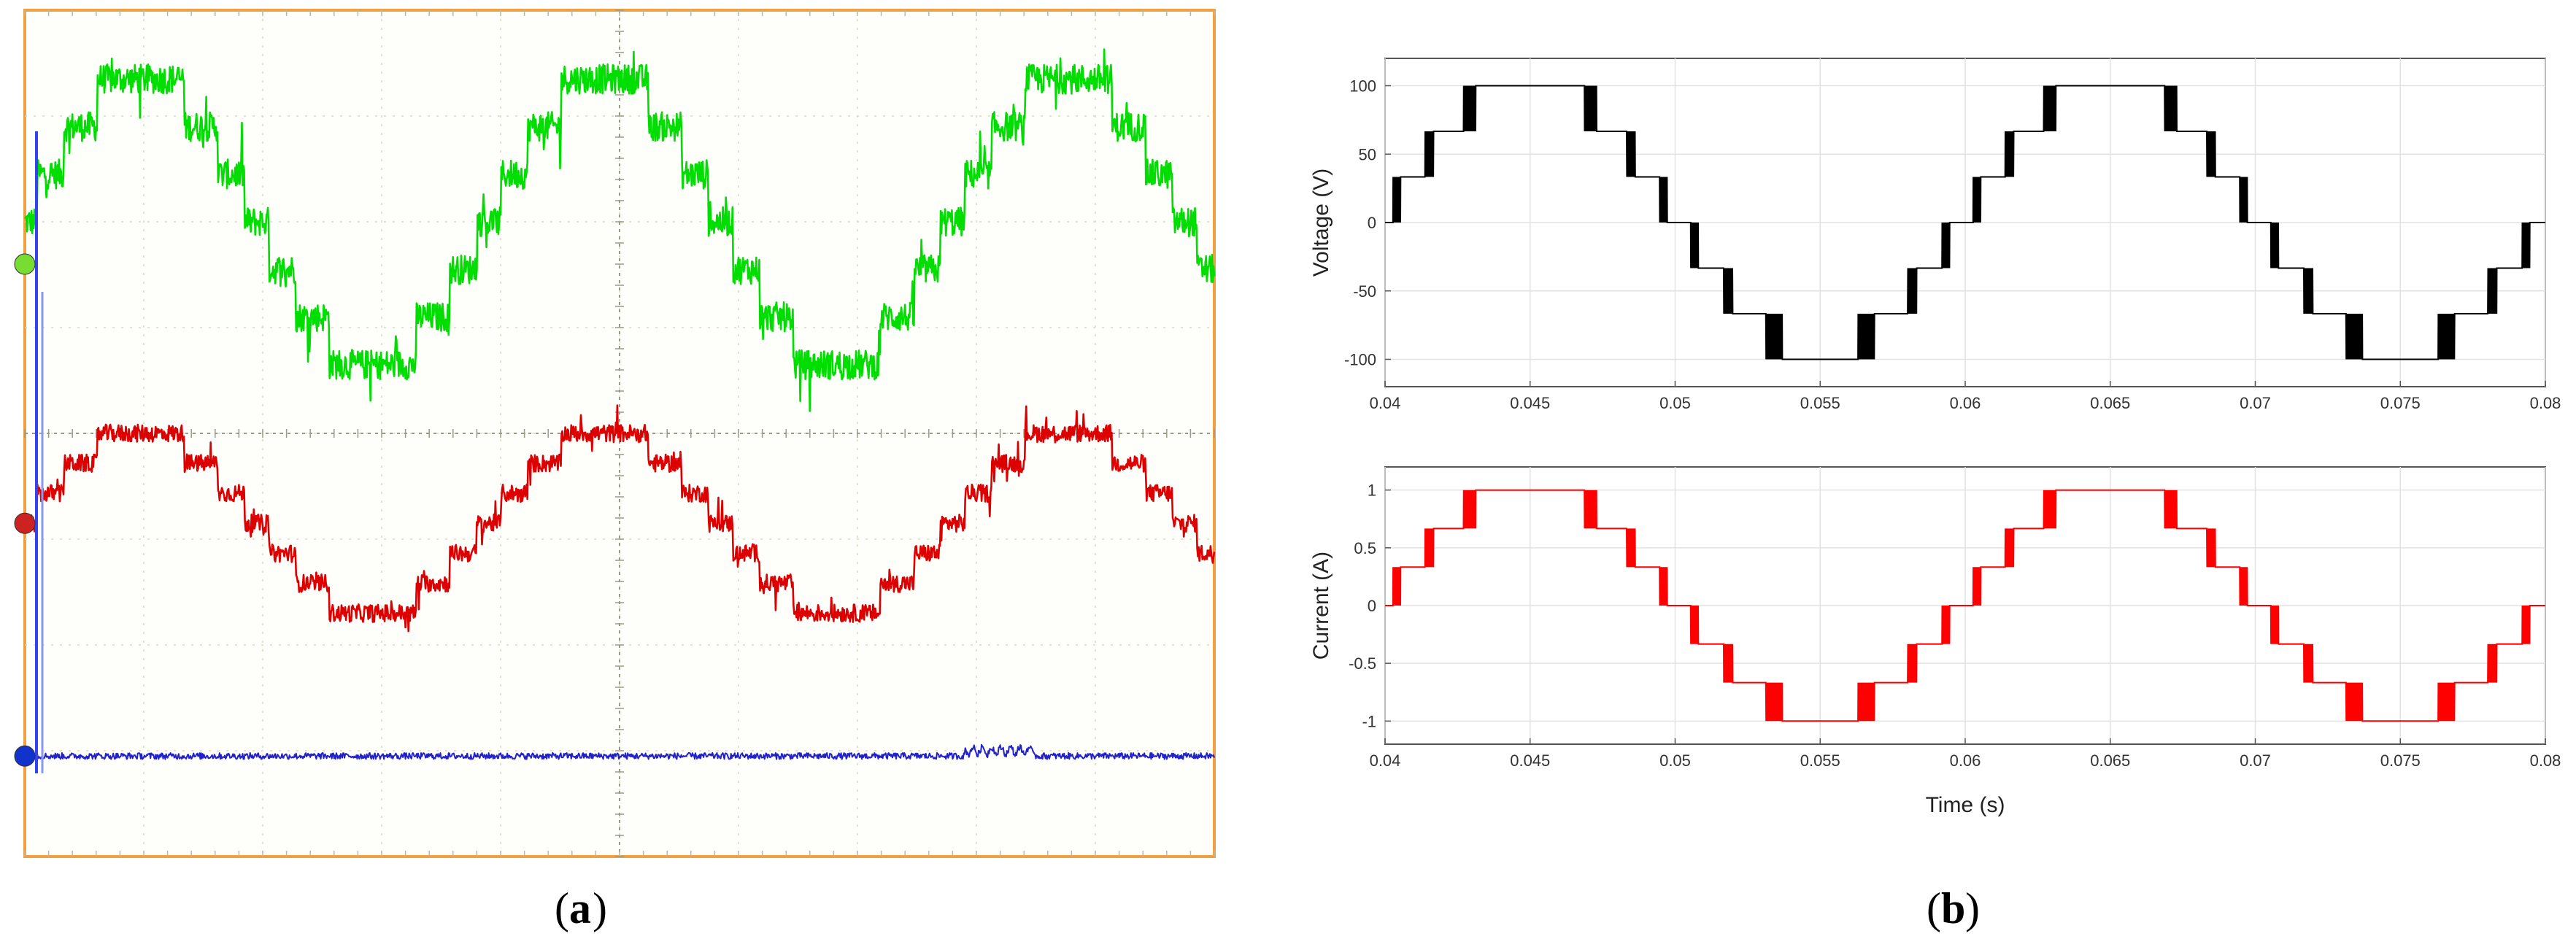 The width and height of the screenshot is (2576, 947). Describe the element at coordinates (2110, 761) in the screenshot. I see `current-xtick-label: 0.065` at that location.